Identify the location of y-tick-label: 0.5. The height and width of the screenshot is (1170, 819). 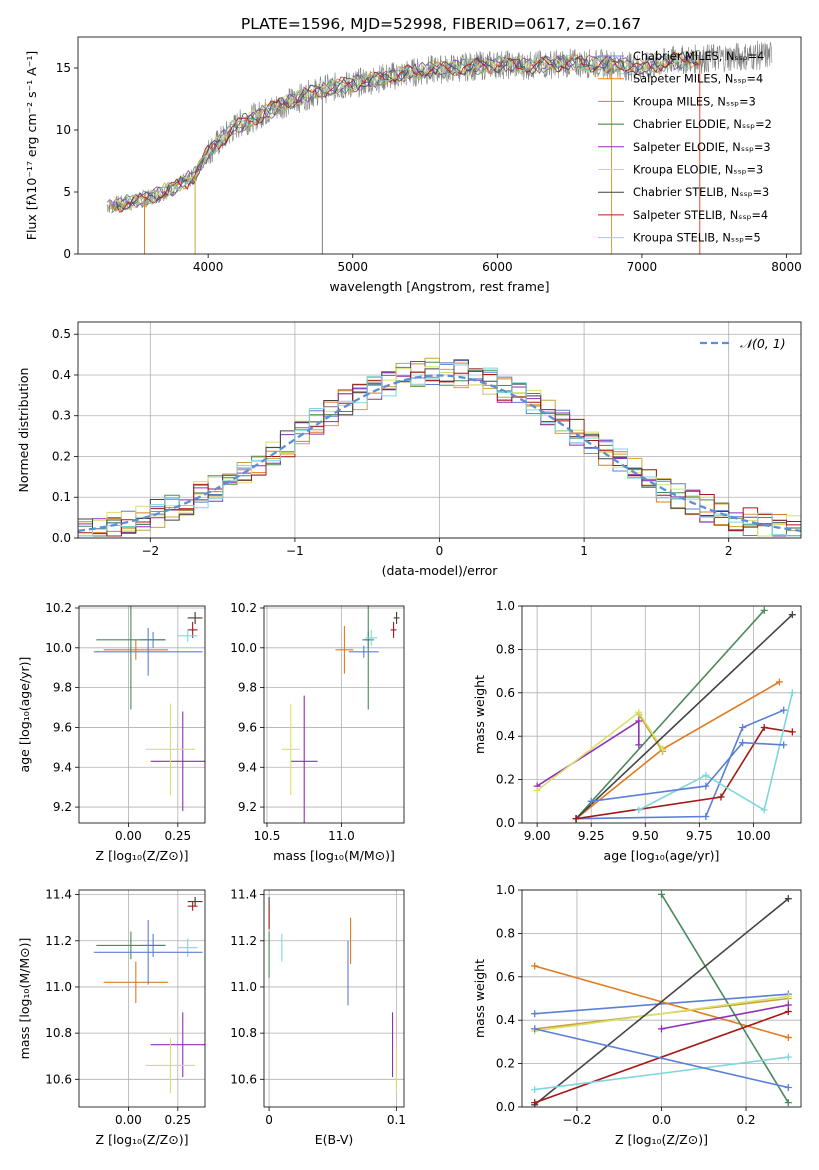
(61, 334).